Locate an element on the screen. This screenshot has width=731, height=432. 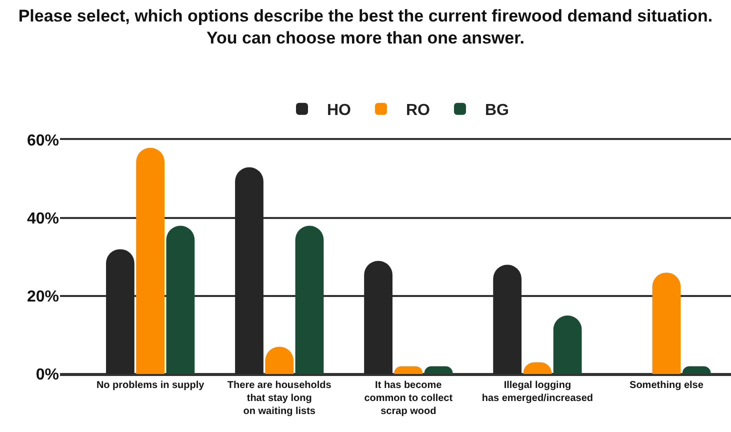
y-tick-label: 60% is located at coordinates (42, 141).